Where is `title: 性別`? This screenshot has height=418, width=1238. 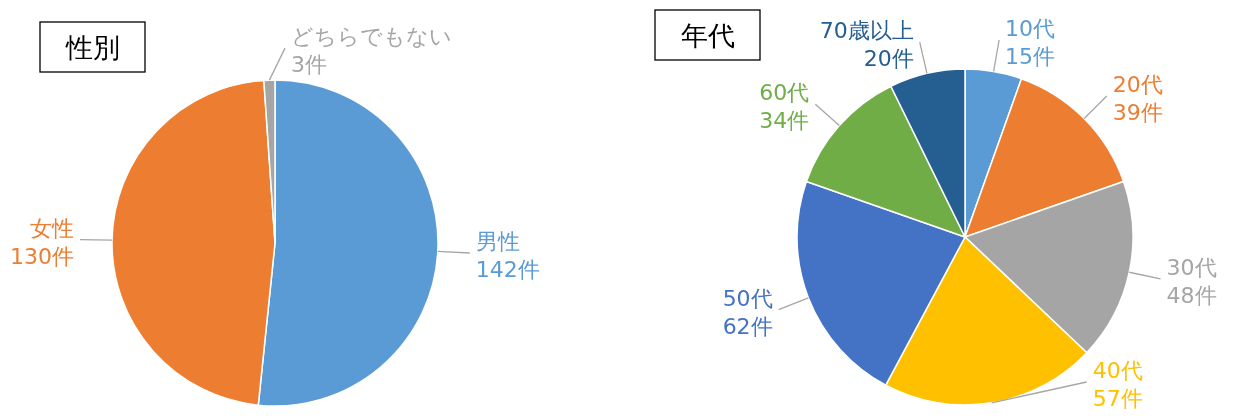
title: 性別 is located at coordinates (92, 47).